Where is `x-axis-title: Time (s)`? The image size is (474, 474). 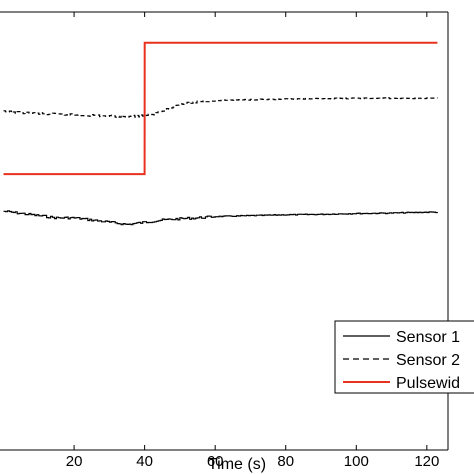
x-axis-title: Time (s) is located at coordinates (237, 464).